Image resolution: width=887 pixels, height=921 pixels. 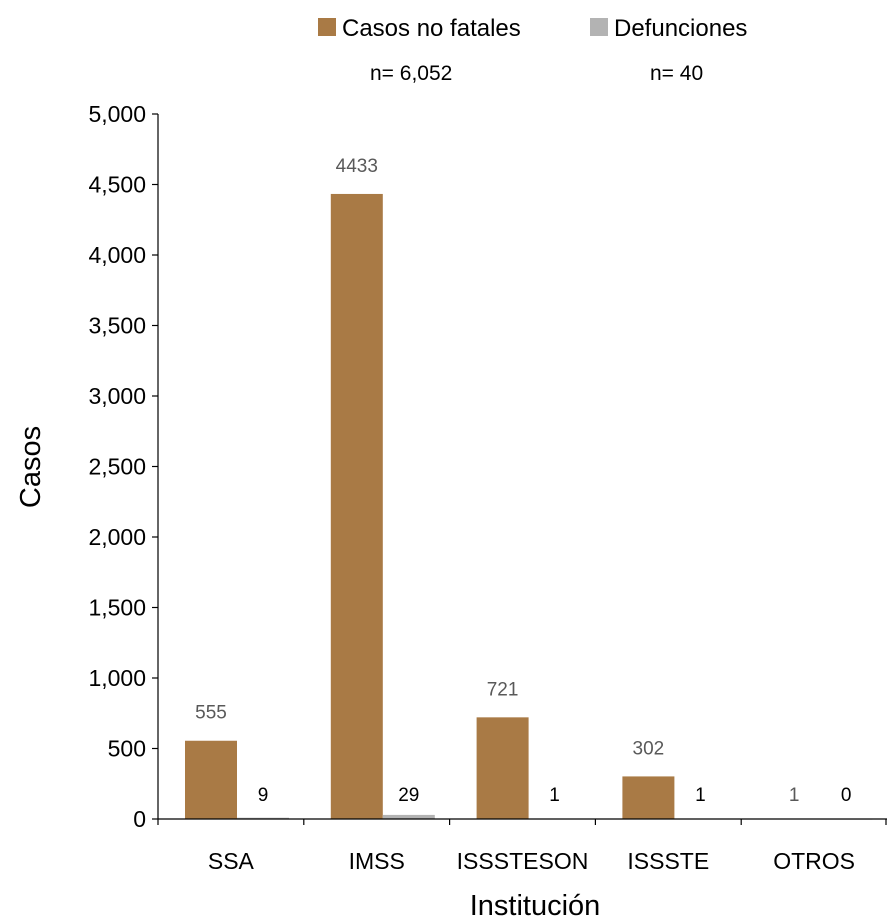 I want to click on x-axis: SSA IMSS ISSSTESON ISSSTE OTROS, so click(x=522, y=846).